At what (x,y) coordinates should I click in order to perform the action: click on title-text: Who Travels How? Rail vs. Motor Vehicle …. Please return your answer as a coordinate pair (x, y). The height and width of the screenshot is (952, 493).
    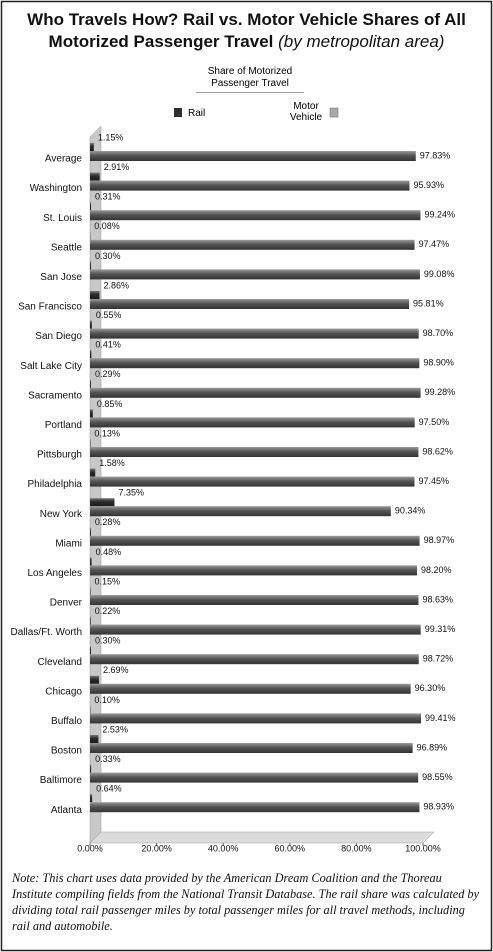
    Looking at the image, I should click on (246, 30).